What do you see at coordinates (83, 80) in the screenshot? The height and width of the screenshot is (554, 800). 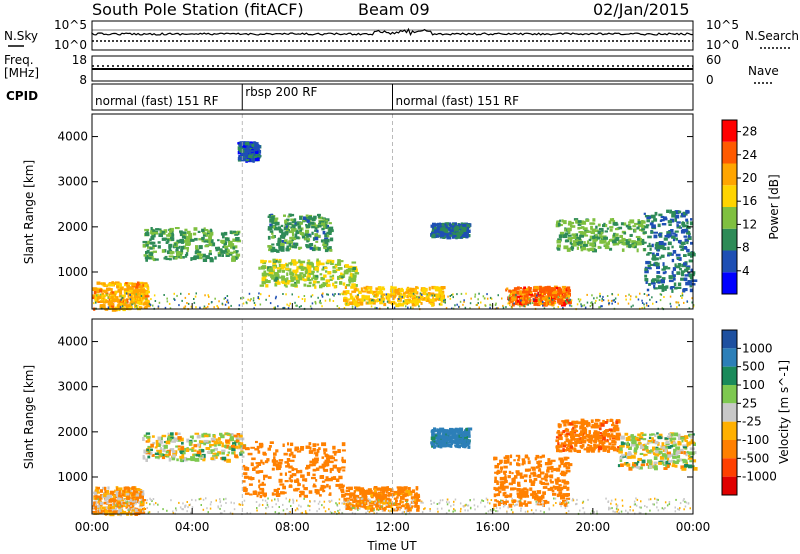 I see `freq-tick-bottom: 8` at bounding box center [83, 80].